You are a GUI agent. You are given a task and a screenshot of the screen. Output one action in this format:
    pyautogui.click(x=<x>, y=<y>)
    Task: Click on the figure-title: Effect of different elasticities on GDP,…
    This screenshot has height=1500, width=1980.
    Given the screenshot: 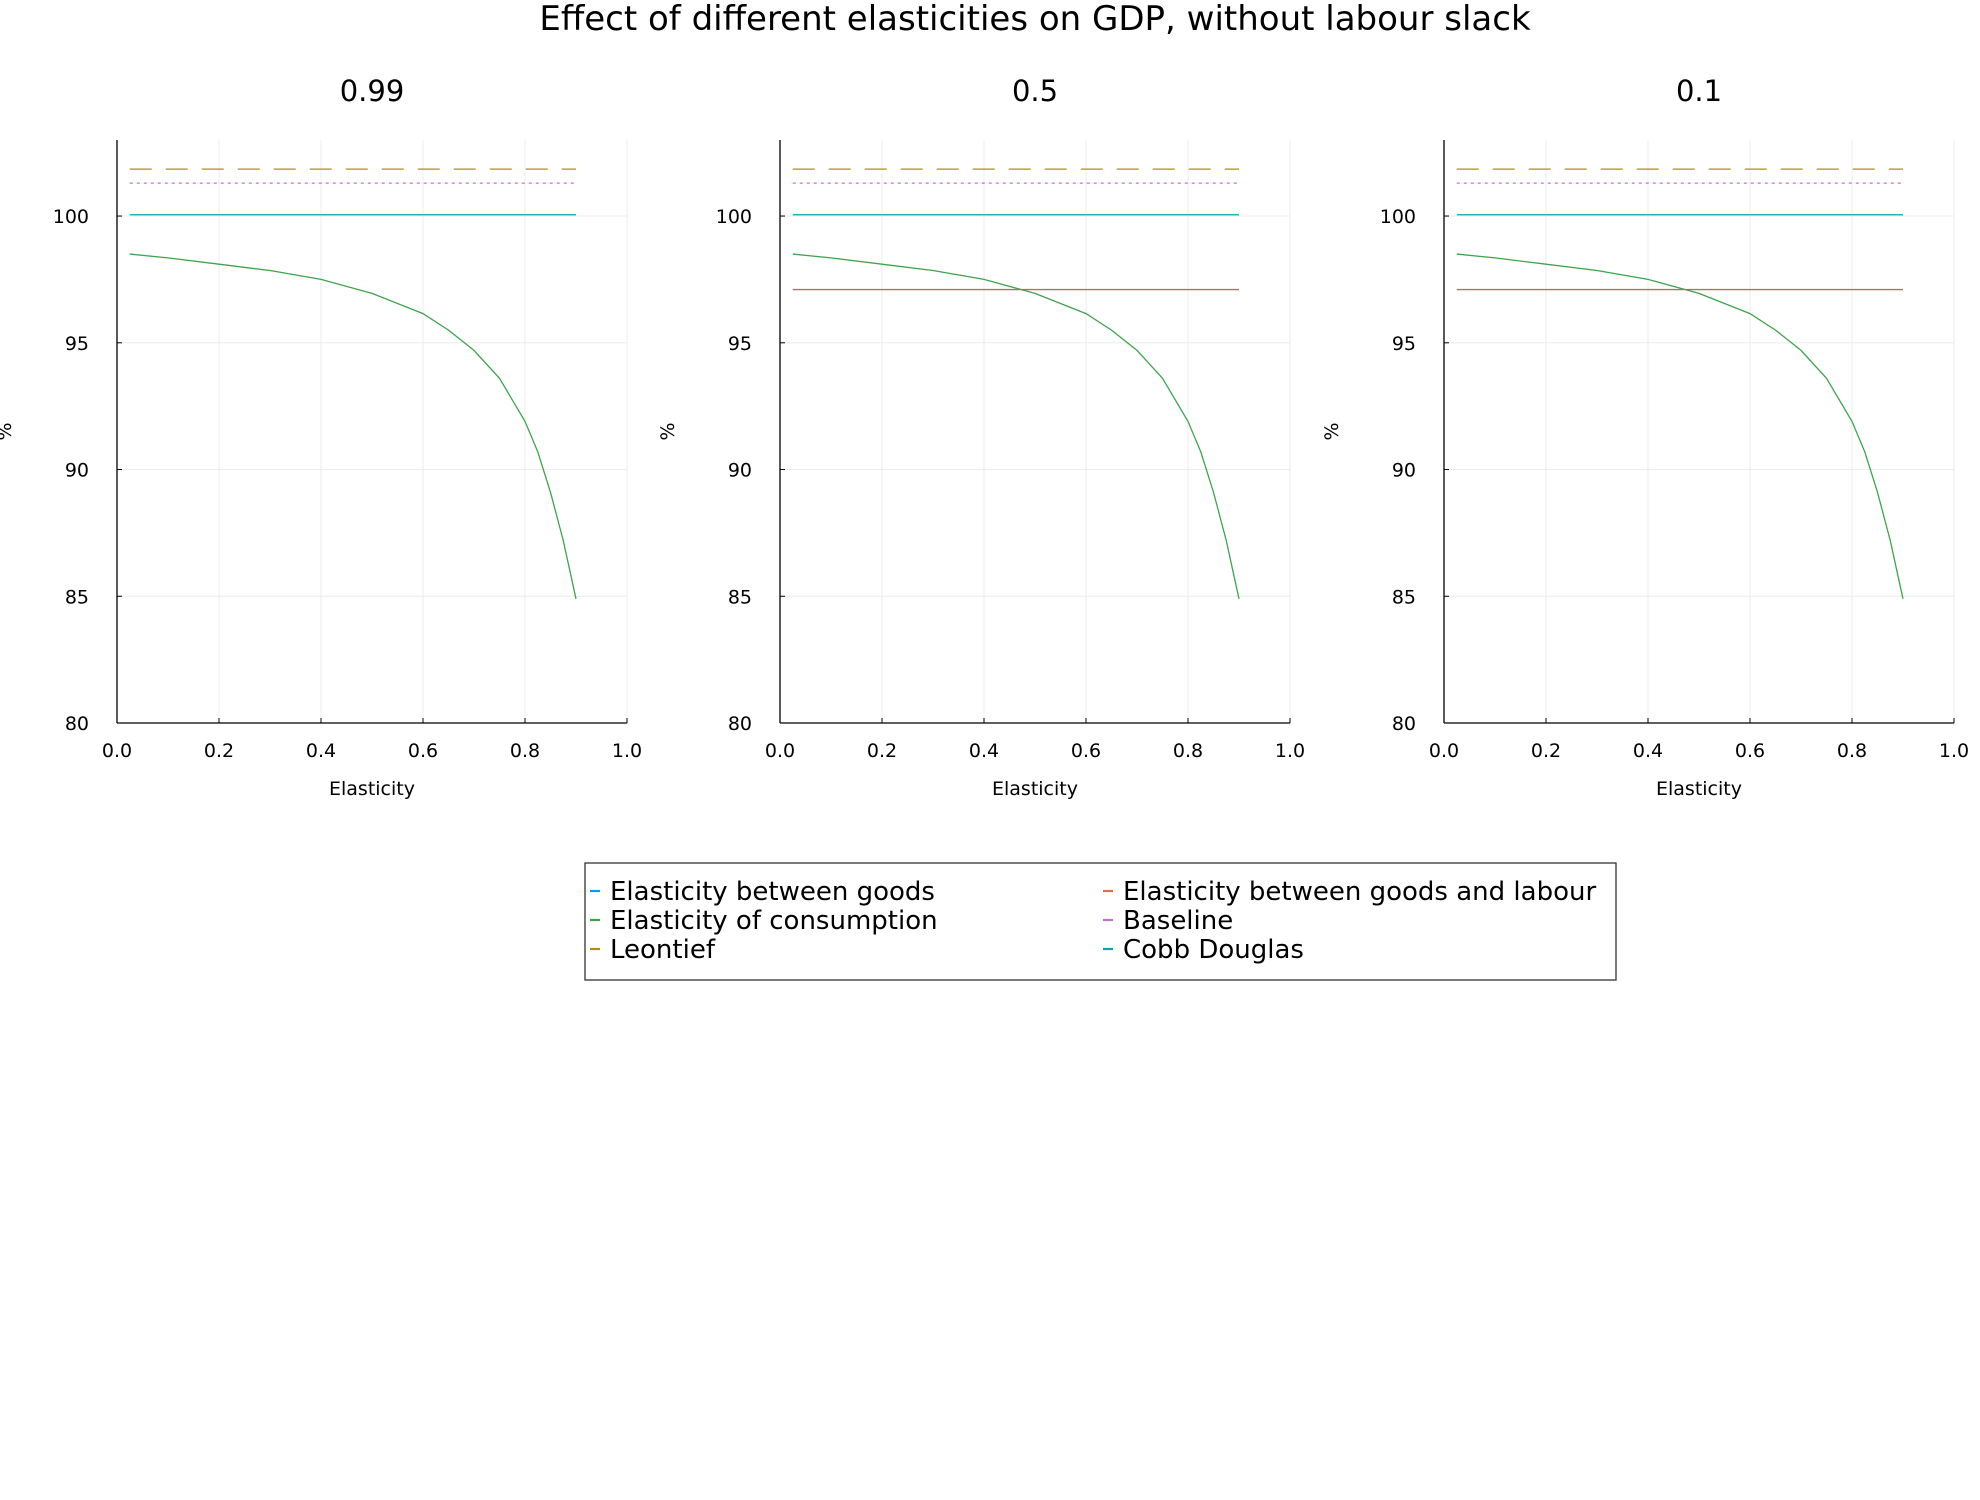 What is the action you would take?
    pyautogui.click(x=1035, y=19)
    